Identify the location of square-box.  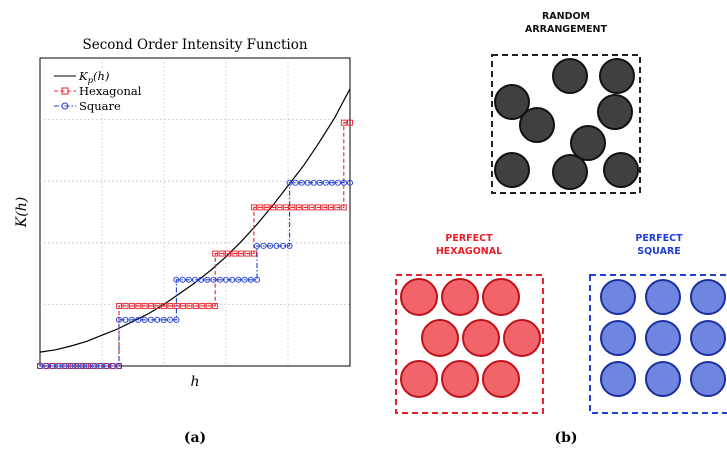
(658, 344).